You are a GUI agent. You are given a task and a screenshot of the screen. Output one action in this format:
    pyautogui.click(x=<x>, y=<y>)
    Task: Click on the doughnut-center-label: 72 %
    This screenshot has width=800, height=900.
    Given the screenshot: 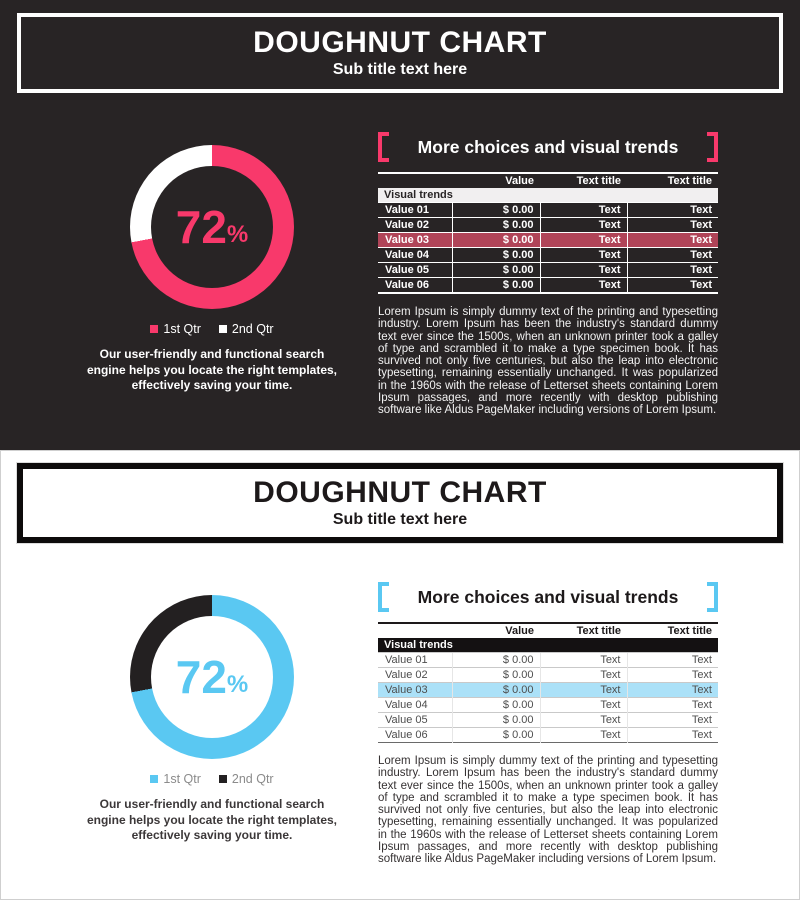 What is the action you would take?
    pyautogui.click(x=212, y=677)
    